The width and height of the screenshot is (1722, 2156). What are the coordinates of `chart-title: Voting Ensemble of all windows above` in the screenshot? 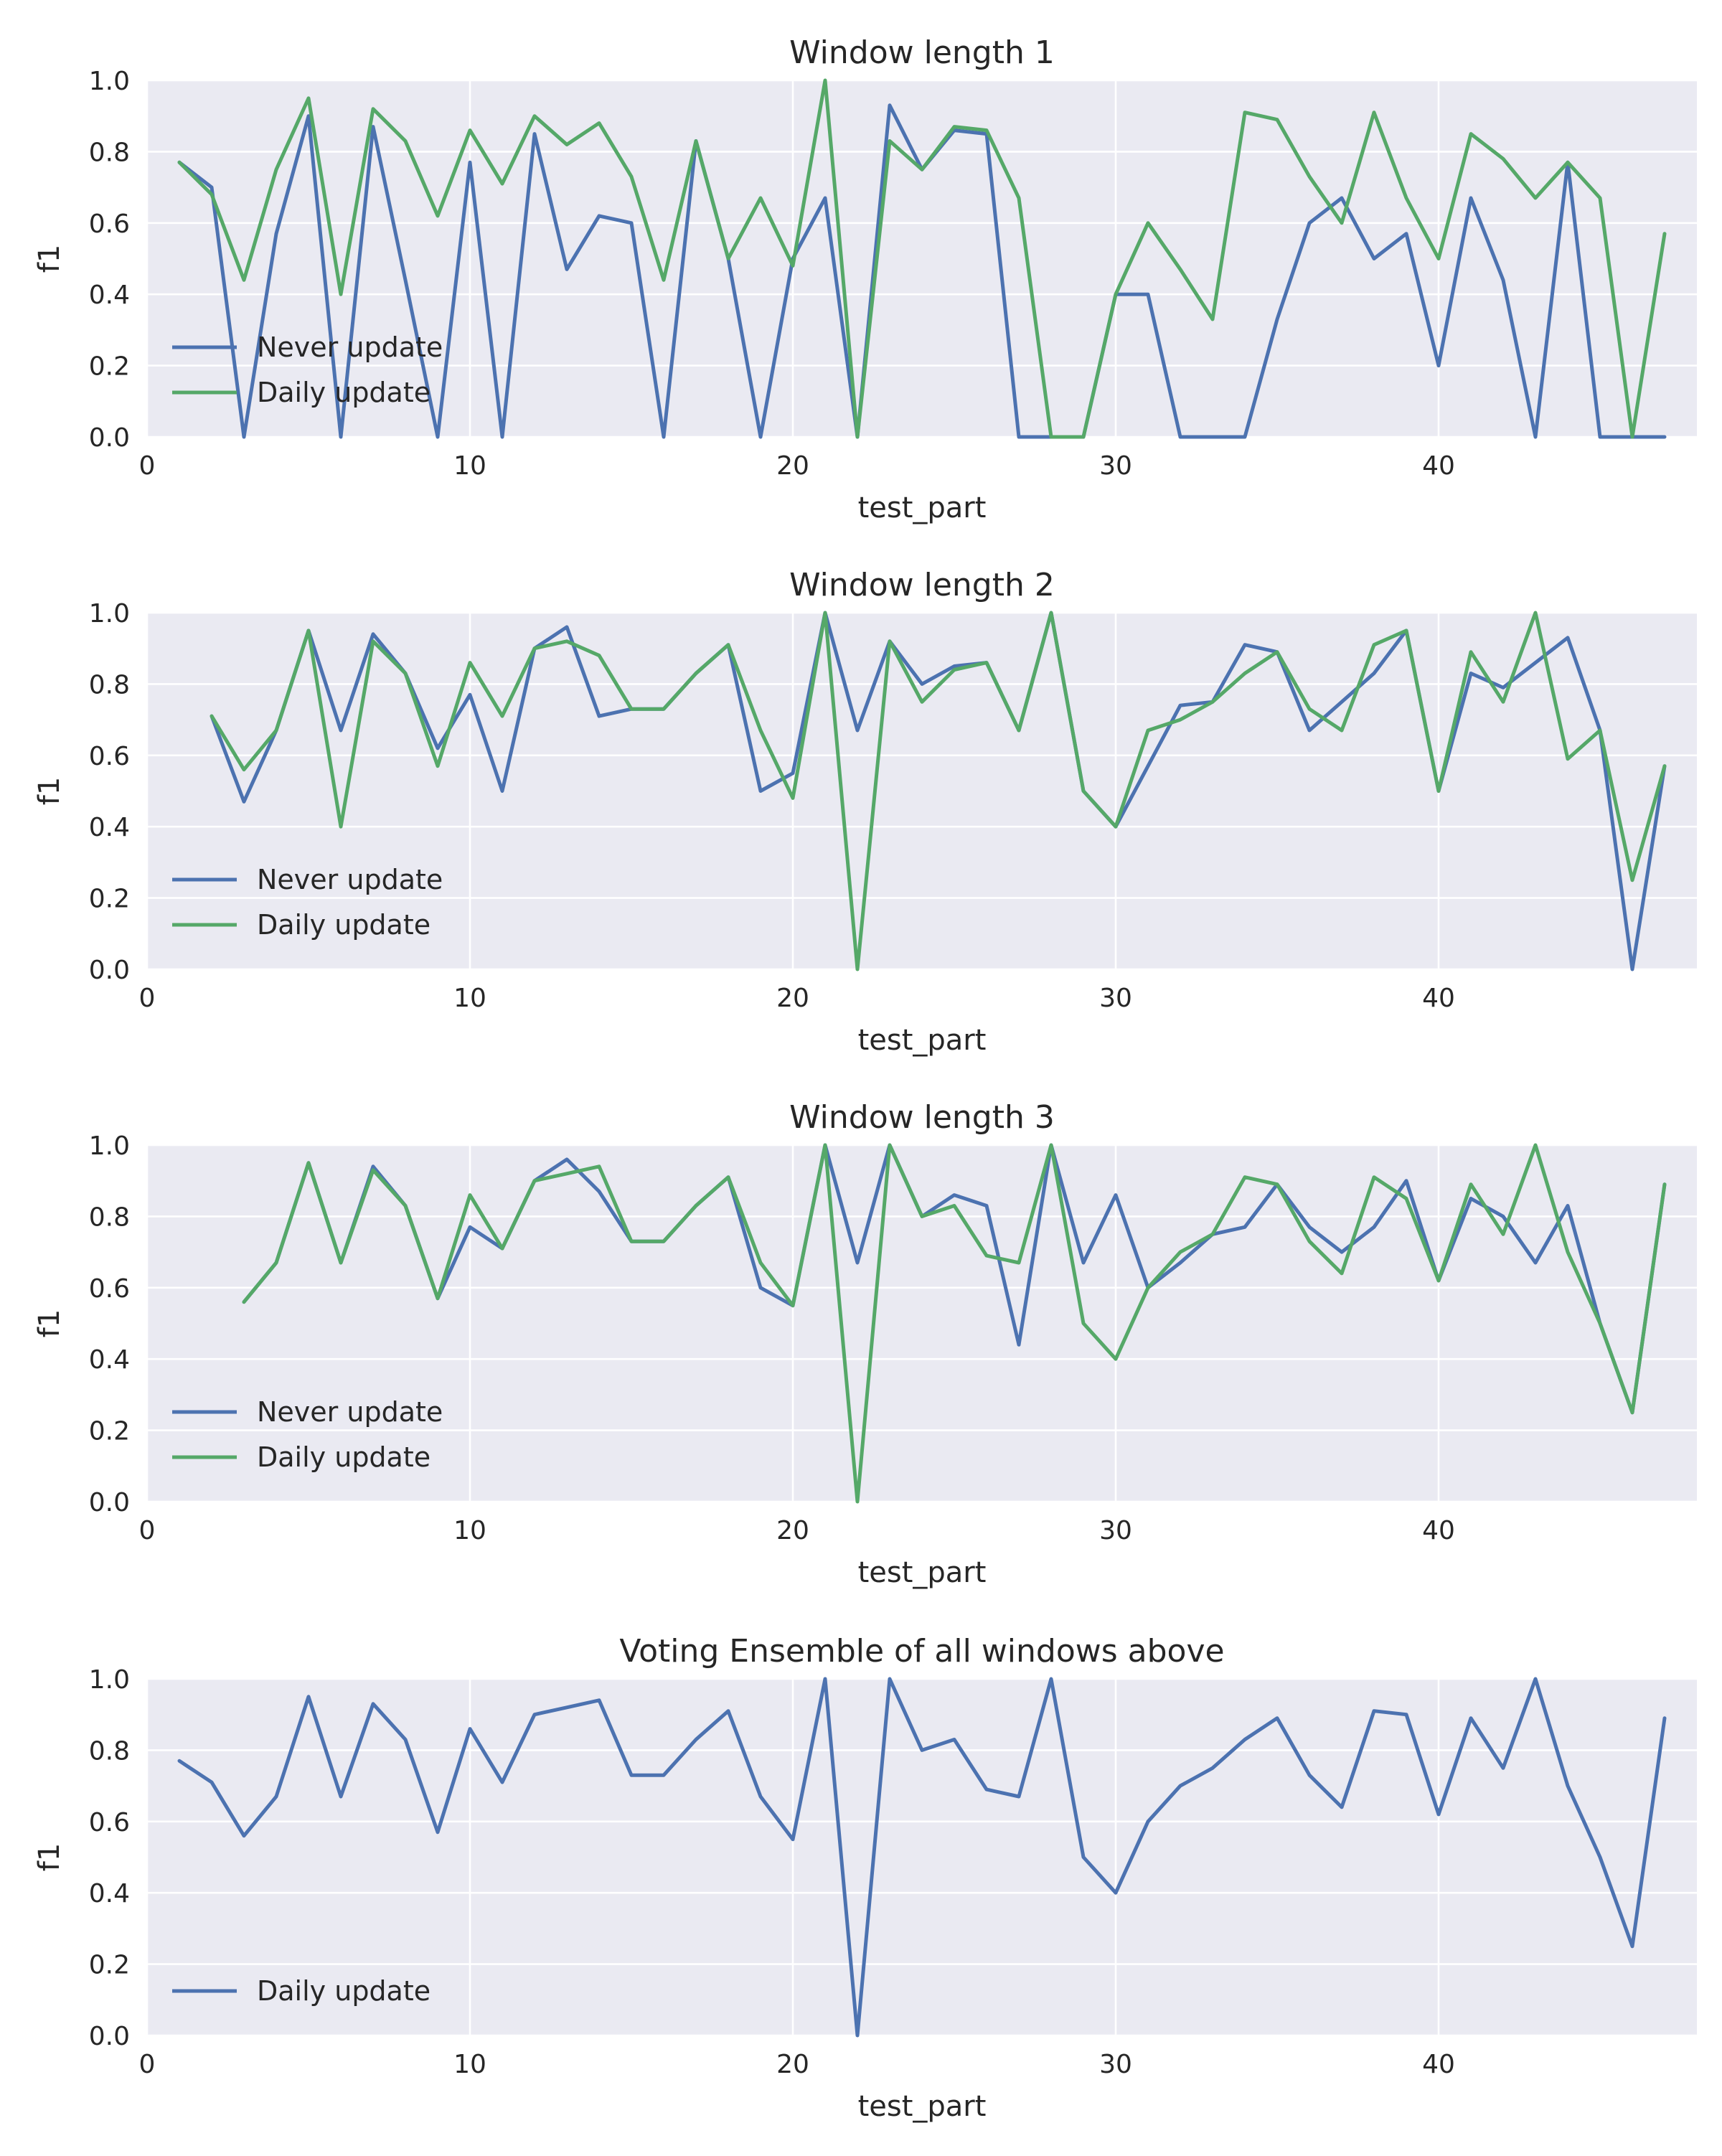 It's located at (922, 1651).